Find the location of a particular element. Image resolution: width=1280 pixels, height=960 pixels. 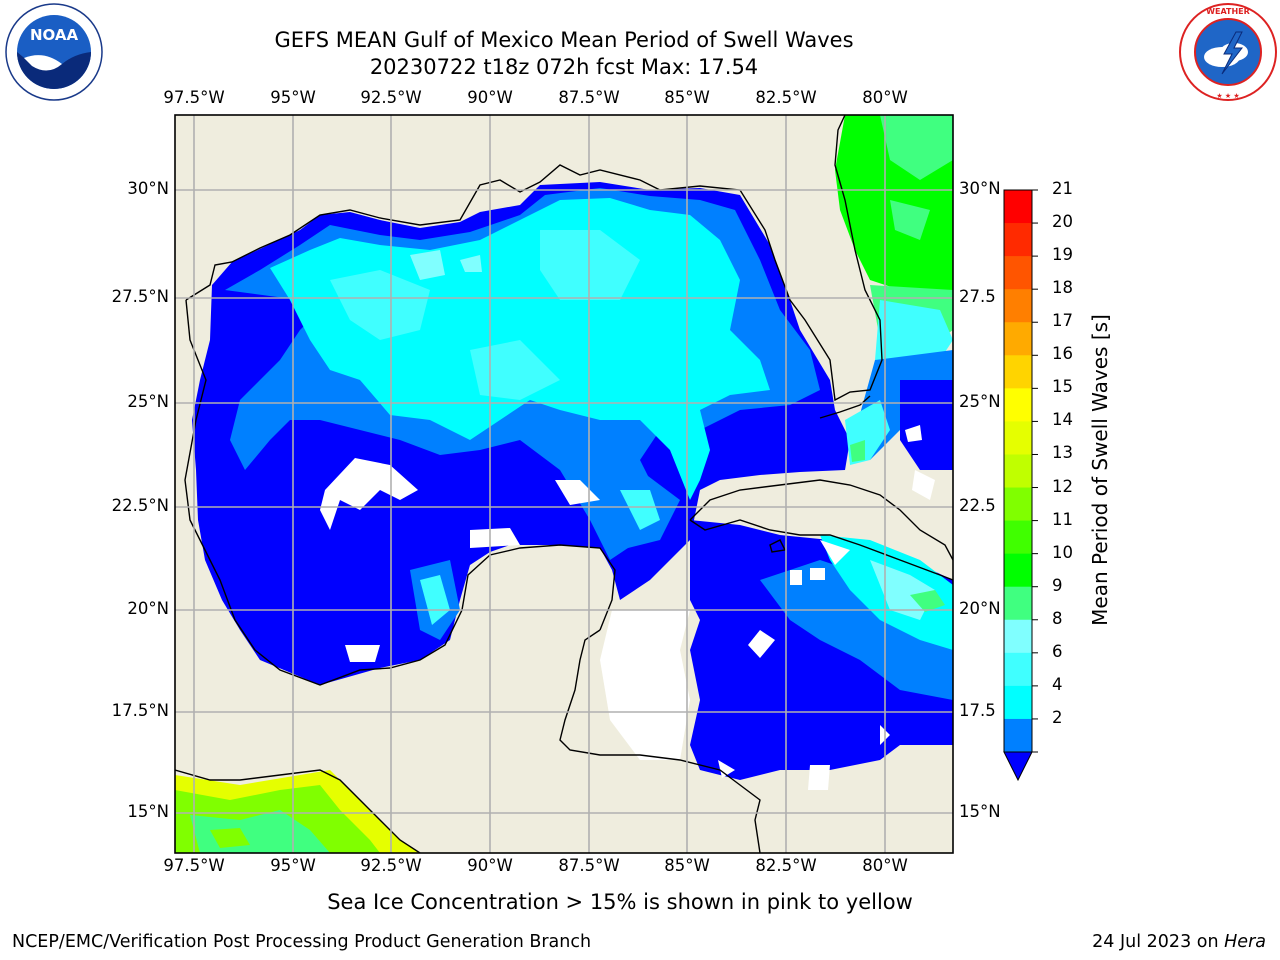

colorbar is located at coordinates (1020, 485).